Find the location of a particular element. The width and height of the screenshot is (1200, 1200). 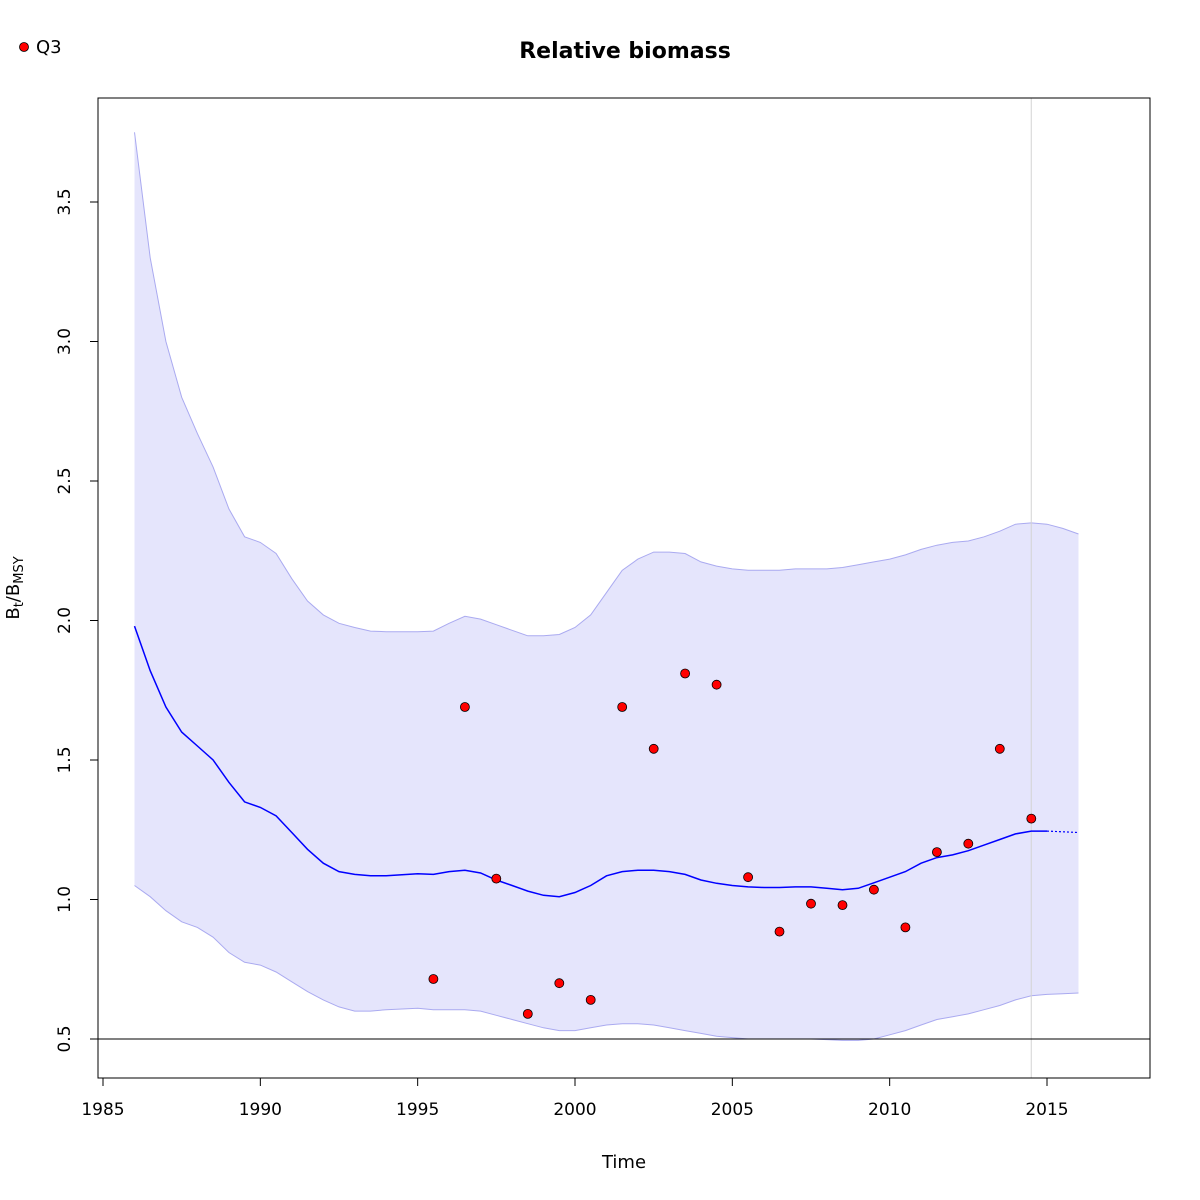

band-lower-edge is located at coordinates (606, 963).